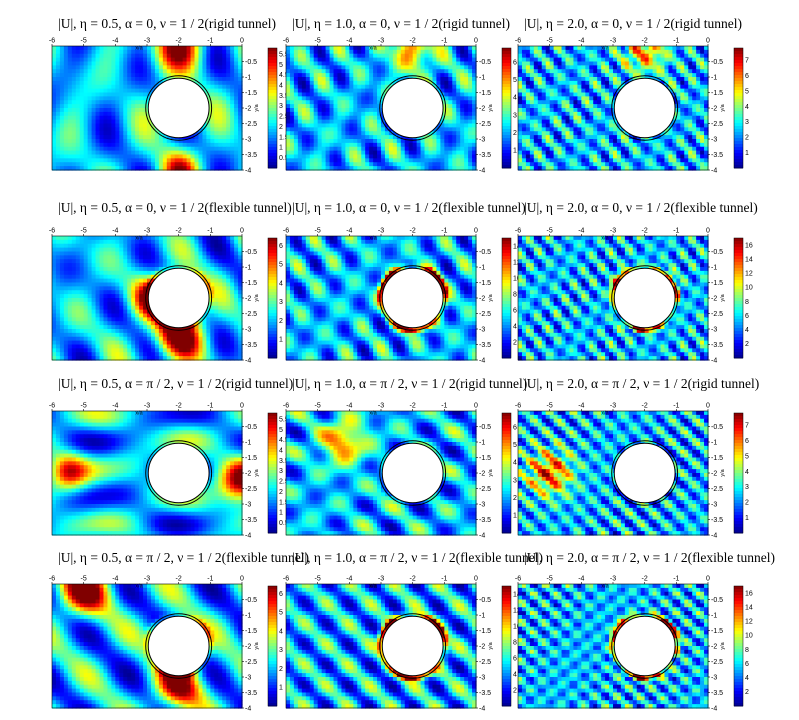 This screenshot has width=799, height=720. I want to click on y-tick-label: -3, so click(482, 139).